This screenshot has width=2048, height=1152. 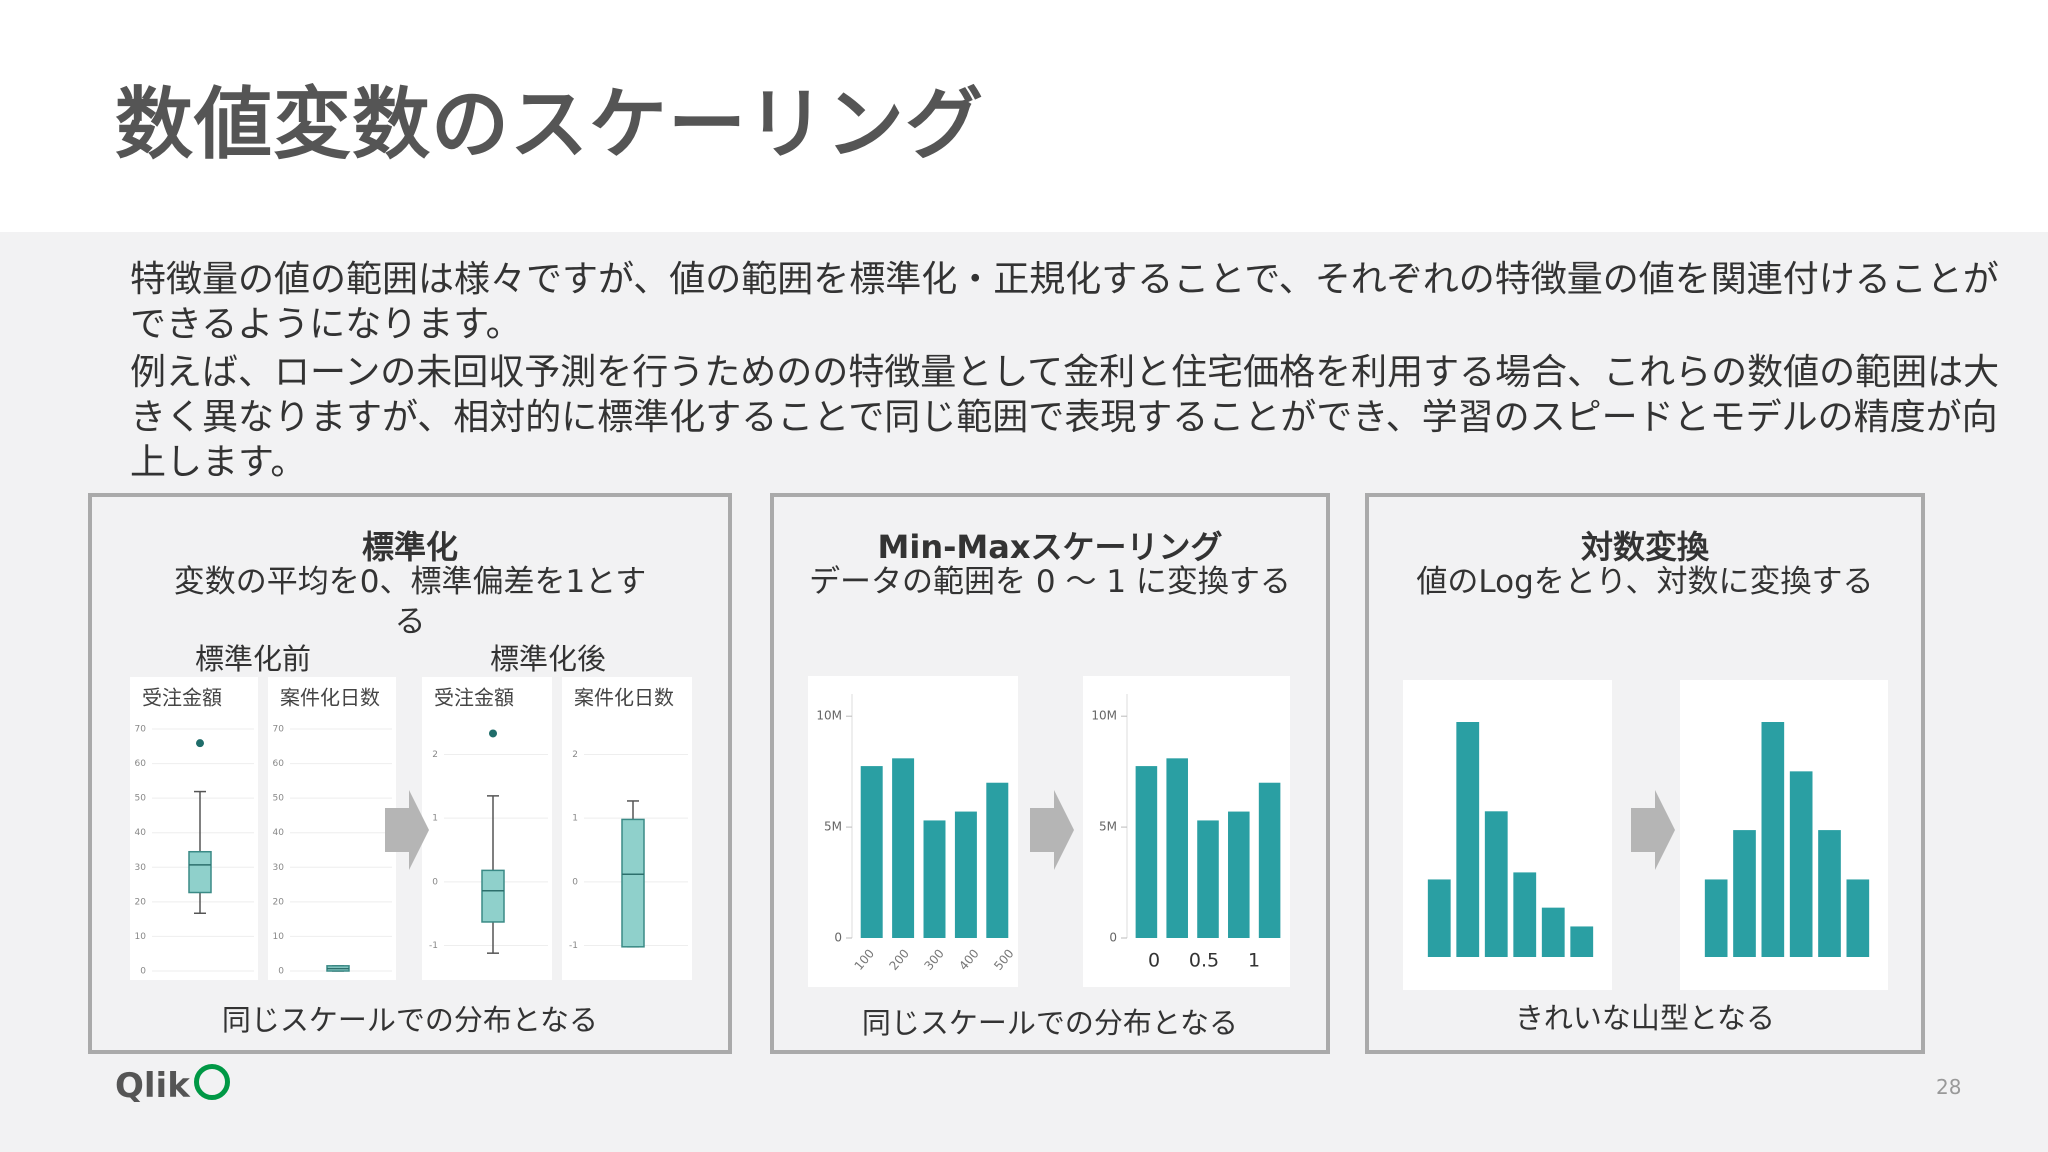 I want to click on slide-title: 数値変数のスケーリング, so click(x=550, y=125).